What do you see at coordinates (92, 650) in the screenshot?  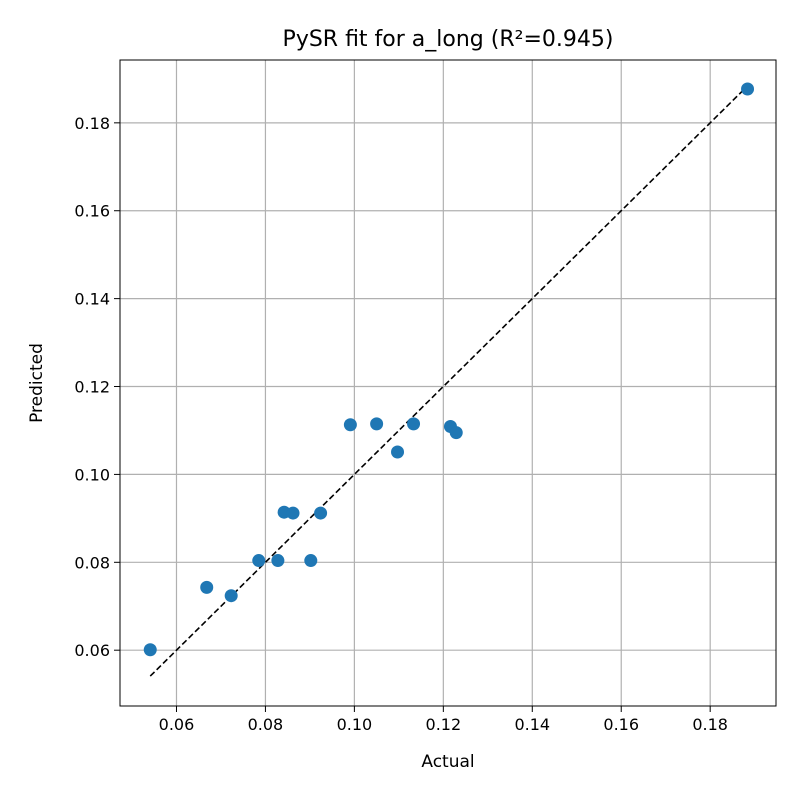 I see `y-tick-label: 0.06` at bounding box center [92, 650].